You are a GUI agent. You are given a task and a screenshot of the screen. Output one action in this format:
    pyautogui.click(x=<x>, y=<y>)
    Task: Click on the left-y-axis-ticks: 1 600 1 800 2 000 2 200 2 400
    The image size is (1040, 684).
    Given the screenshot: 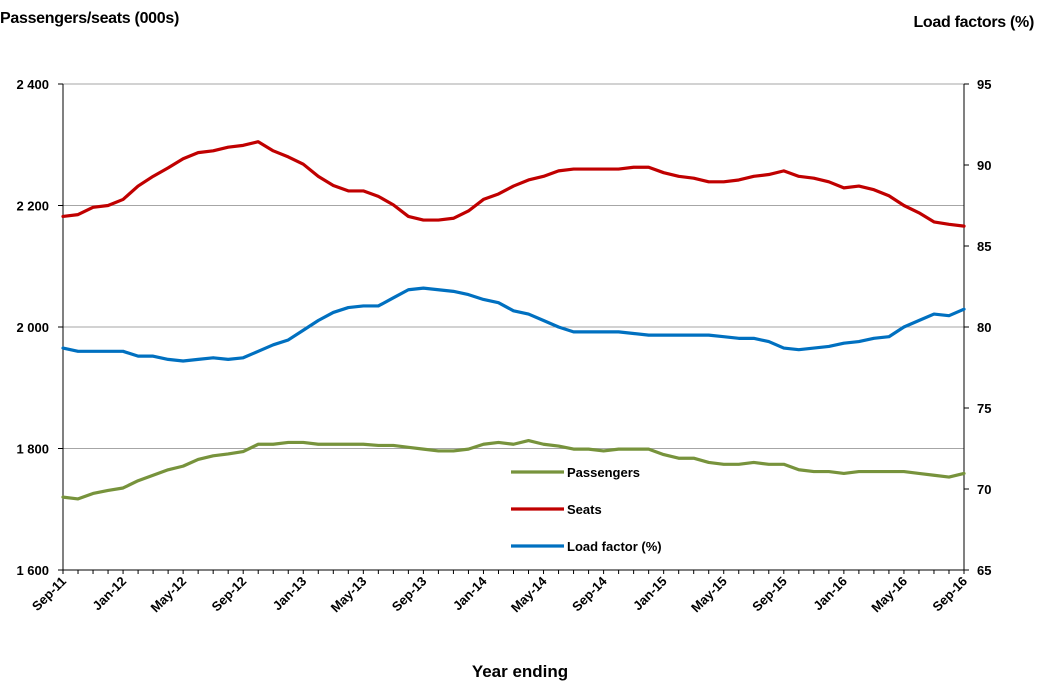 What is the action you would take?
    pyautogui.click(x=39, y=327)
    